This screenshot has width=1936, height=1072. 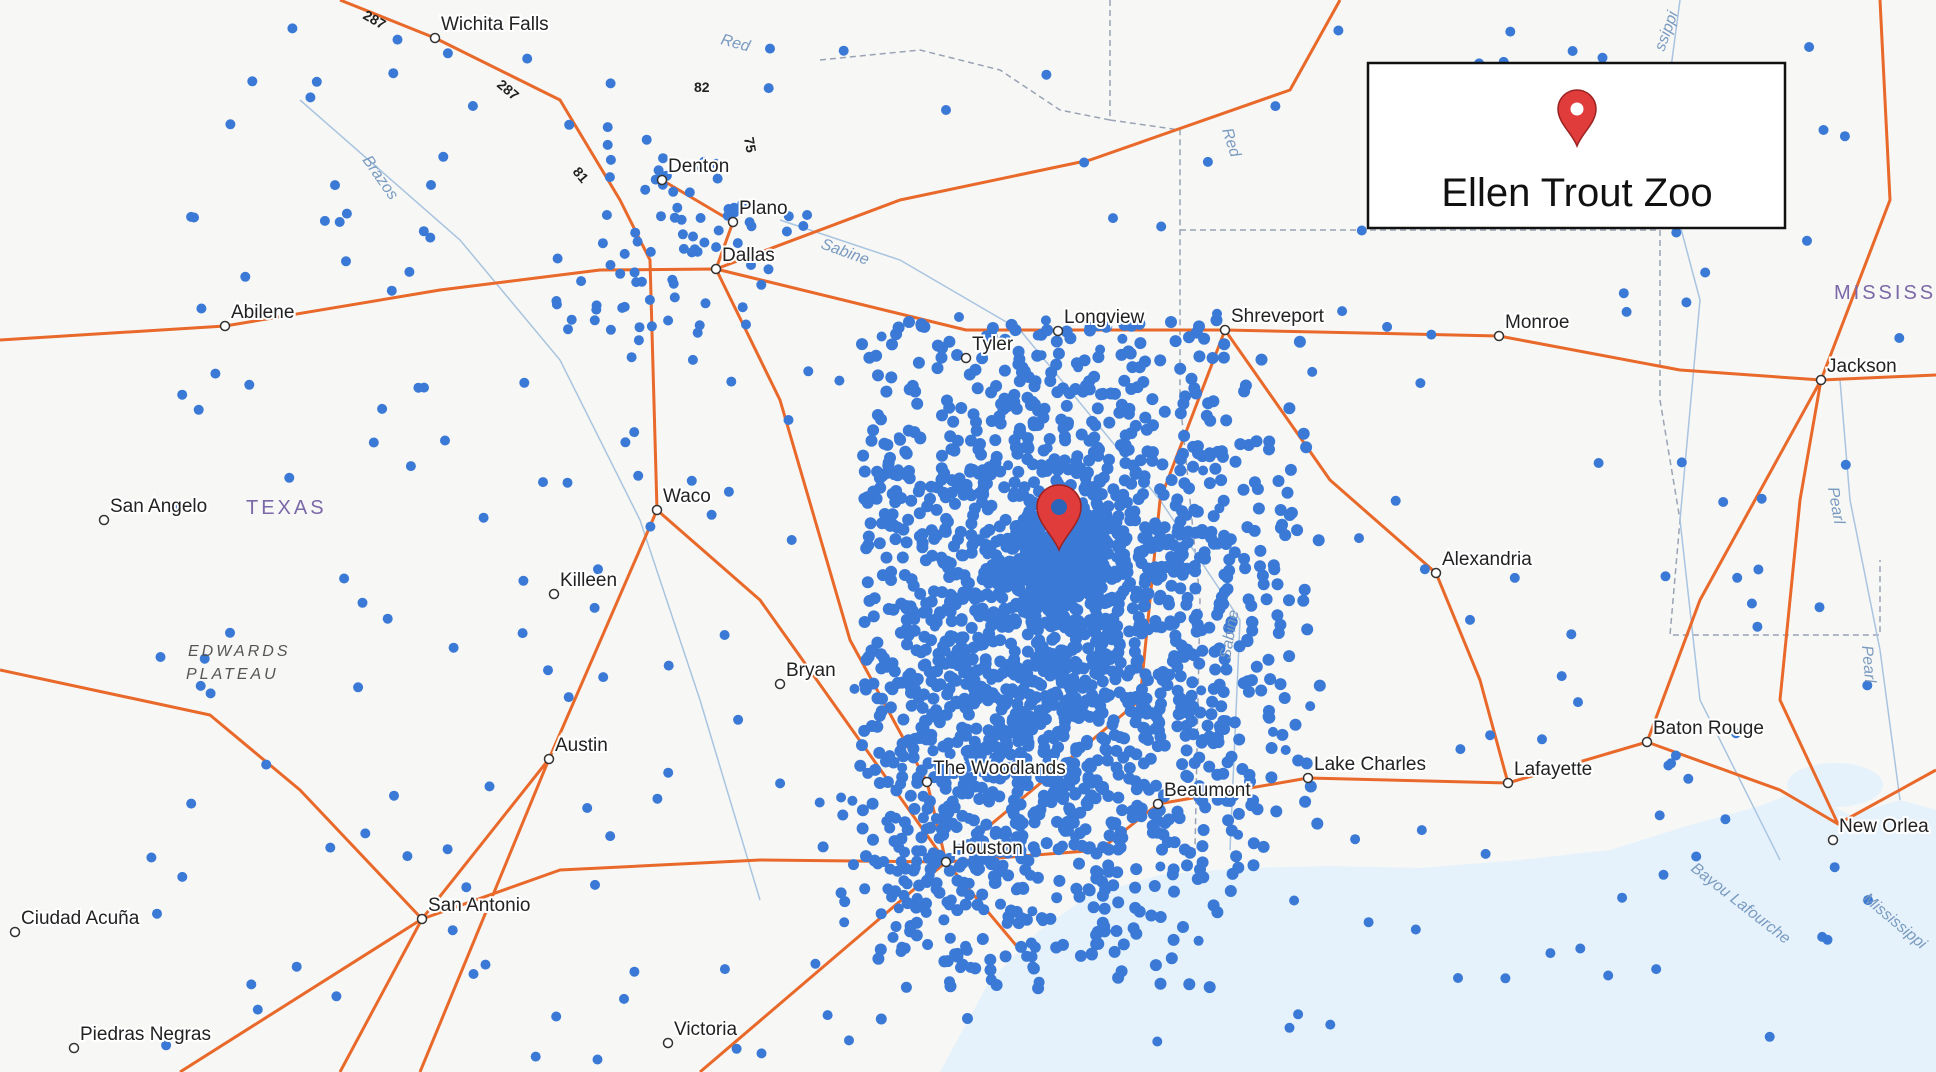 I want to click on city-label: Abilene, so click(x=262, y=312).